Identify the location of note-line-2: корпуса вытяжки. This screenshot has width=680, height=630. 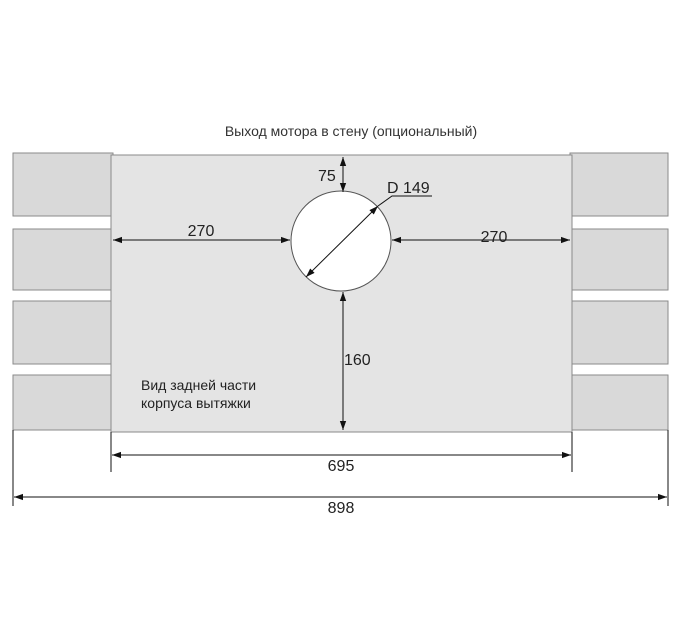
(196, 403).